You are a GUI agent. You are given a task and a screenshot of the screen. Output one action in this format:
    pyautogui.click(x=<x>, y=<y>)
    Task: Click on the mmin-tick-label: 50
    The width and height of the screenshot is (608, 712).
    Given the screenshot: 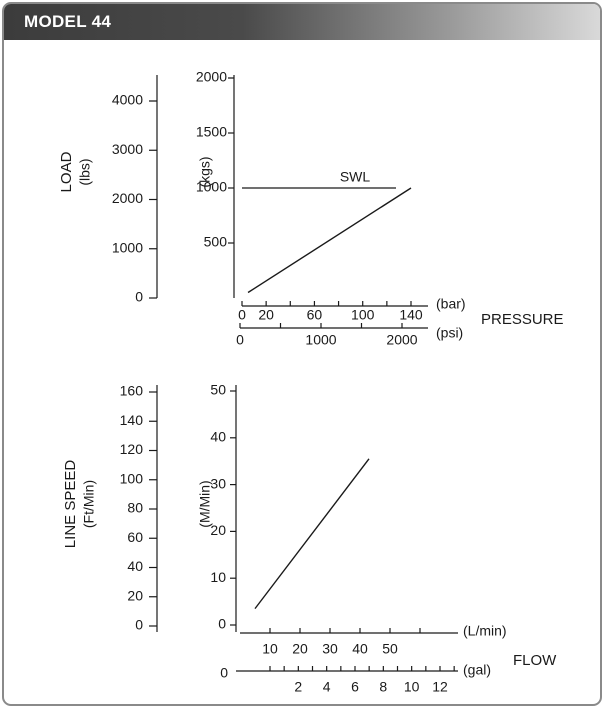 What is the action you would take?
    pyautogui.click(x=218, y=390)
    